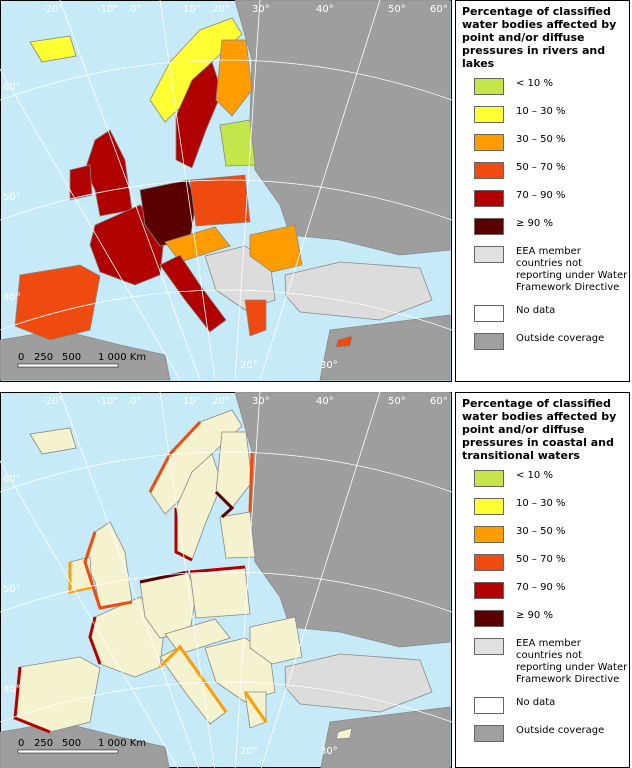  Describe the element at coordinates (68, 751) in the screenshot. I see `scale-bar` at that location.